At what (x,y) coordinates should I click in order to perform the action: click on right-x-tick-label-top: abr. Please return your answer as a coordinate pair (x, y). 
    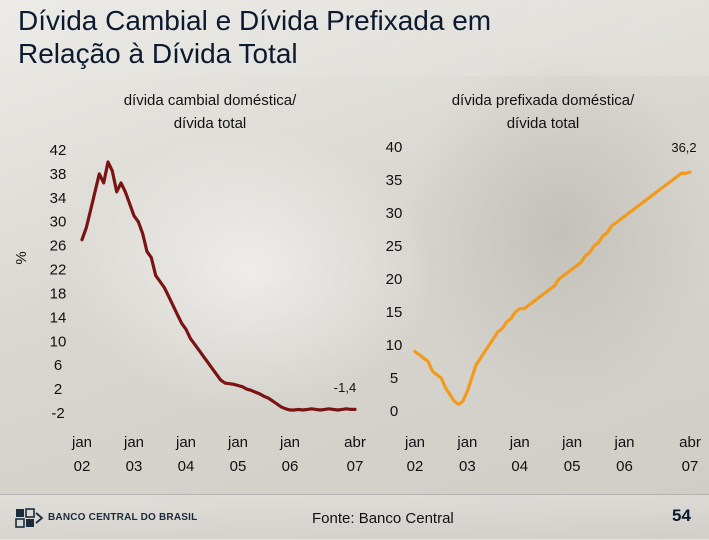
    Looking at the image, I should click on (690, 442).